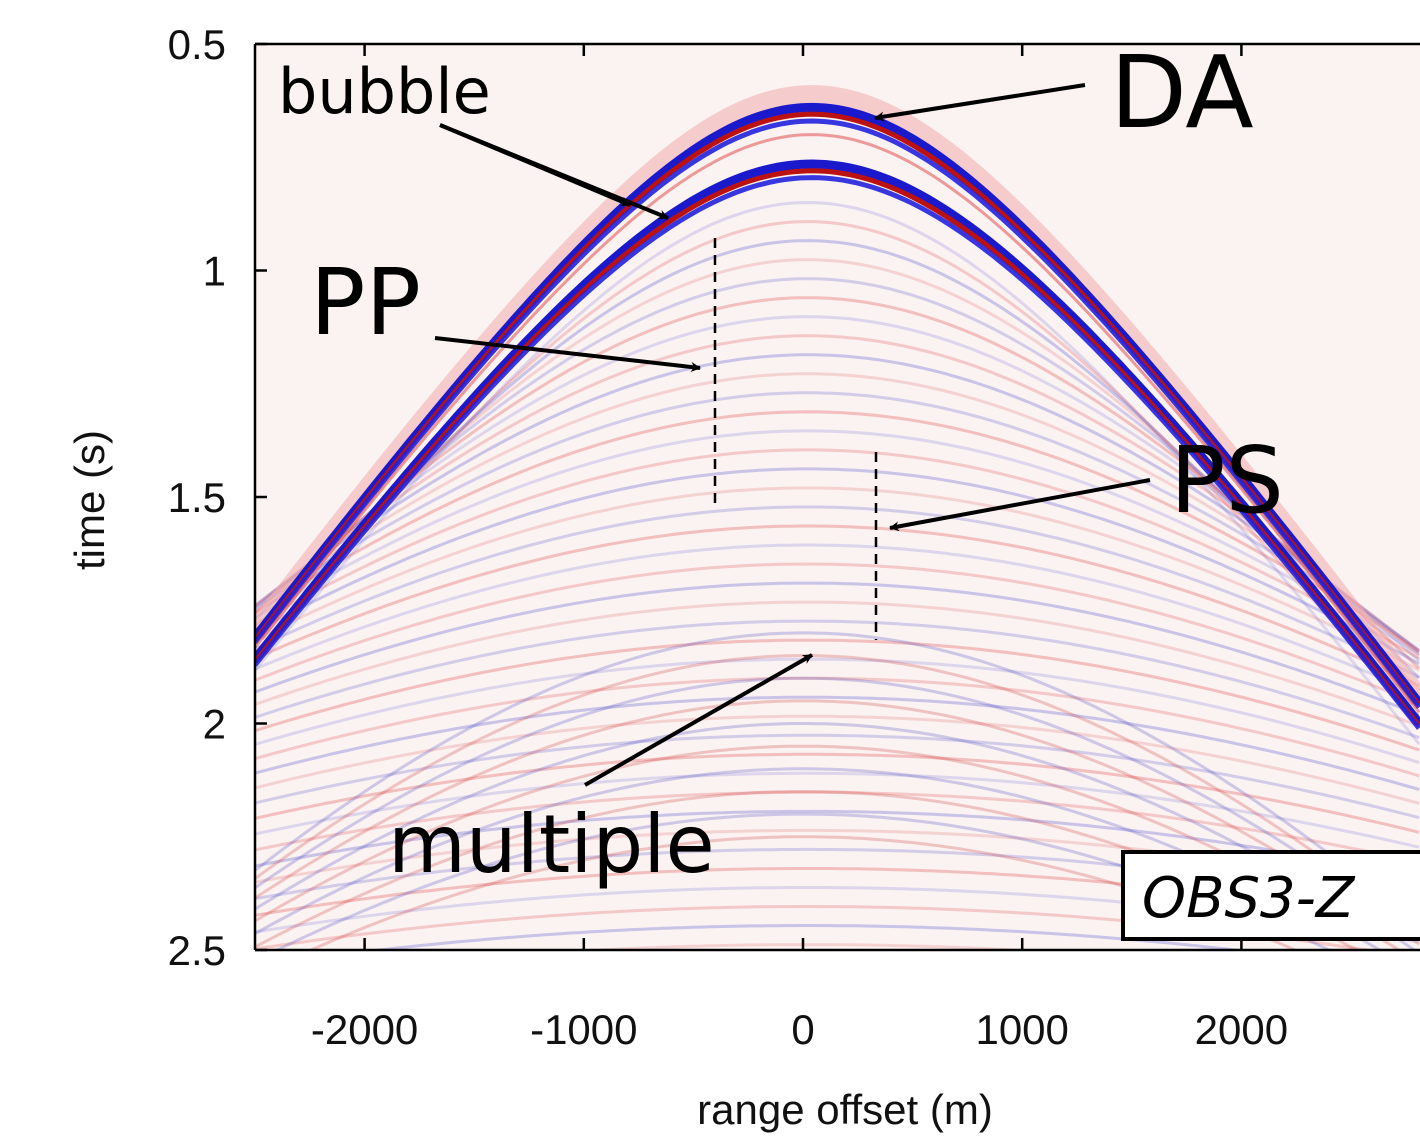  I want to click on annotation: bubble, so click(384, 91).